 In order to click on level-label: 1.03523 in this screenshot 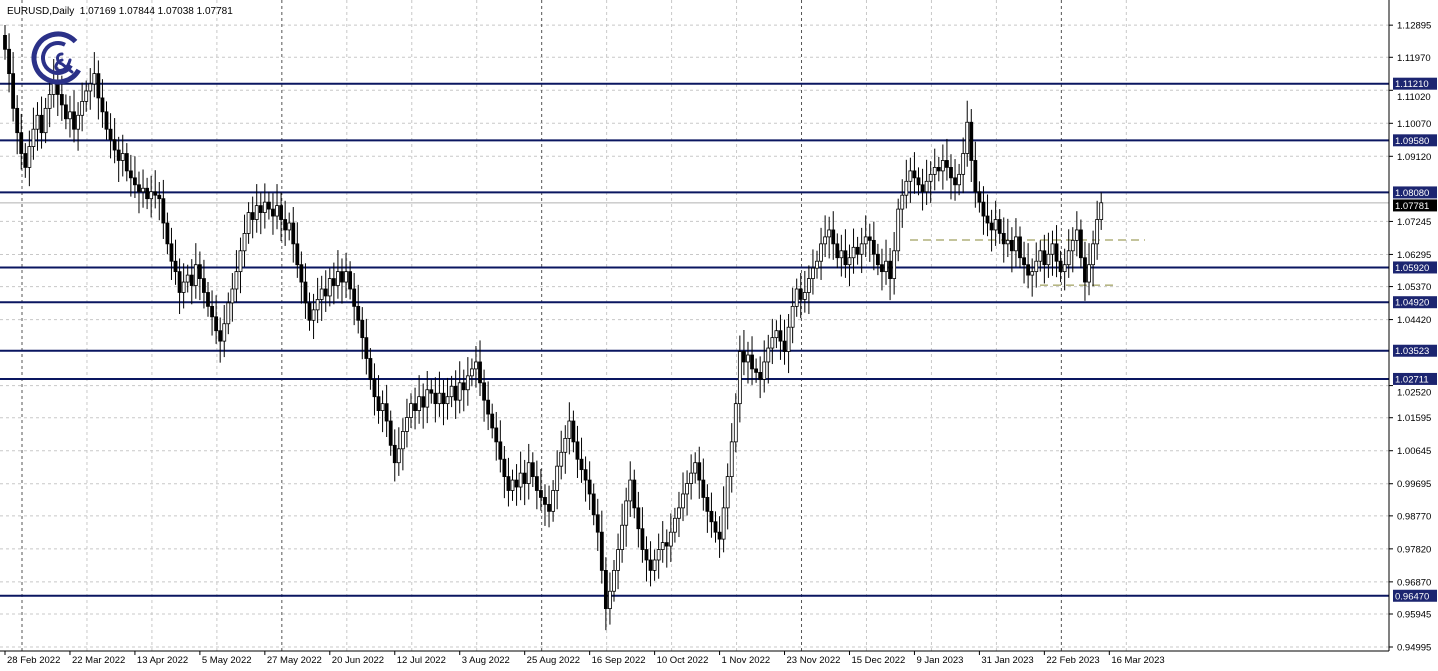, I will do `click(1412, 351)`.